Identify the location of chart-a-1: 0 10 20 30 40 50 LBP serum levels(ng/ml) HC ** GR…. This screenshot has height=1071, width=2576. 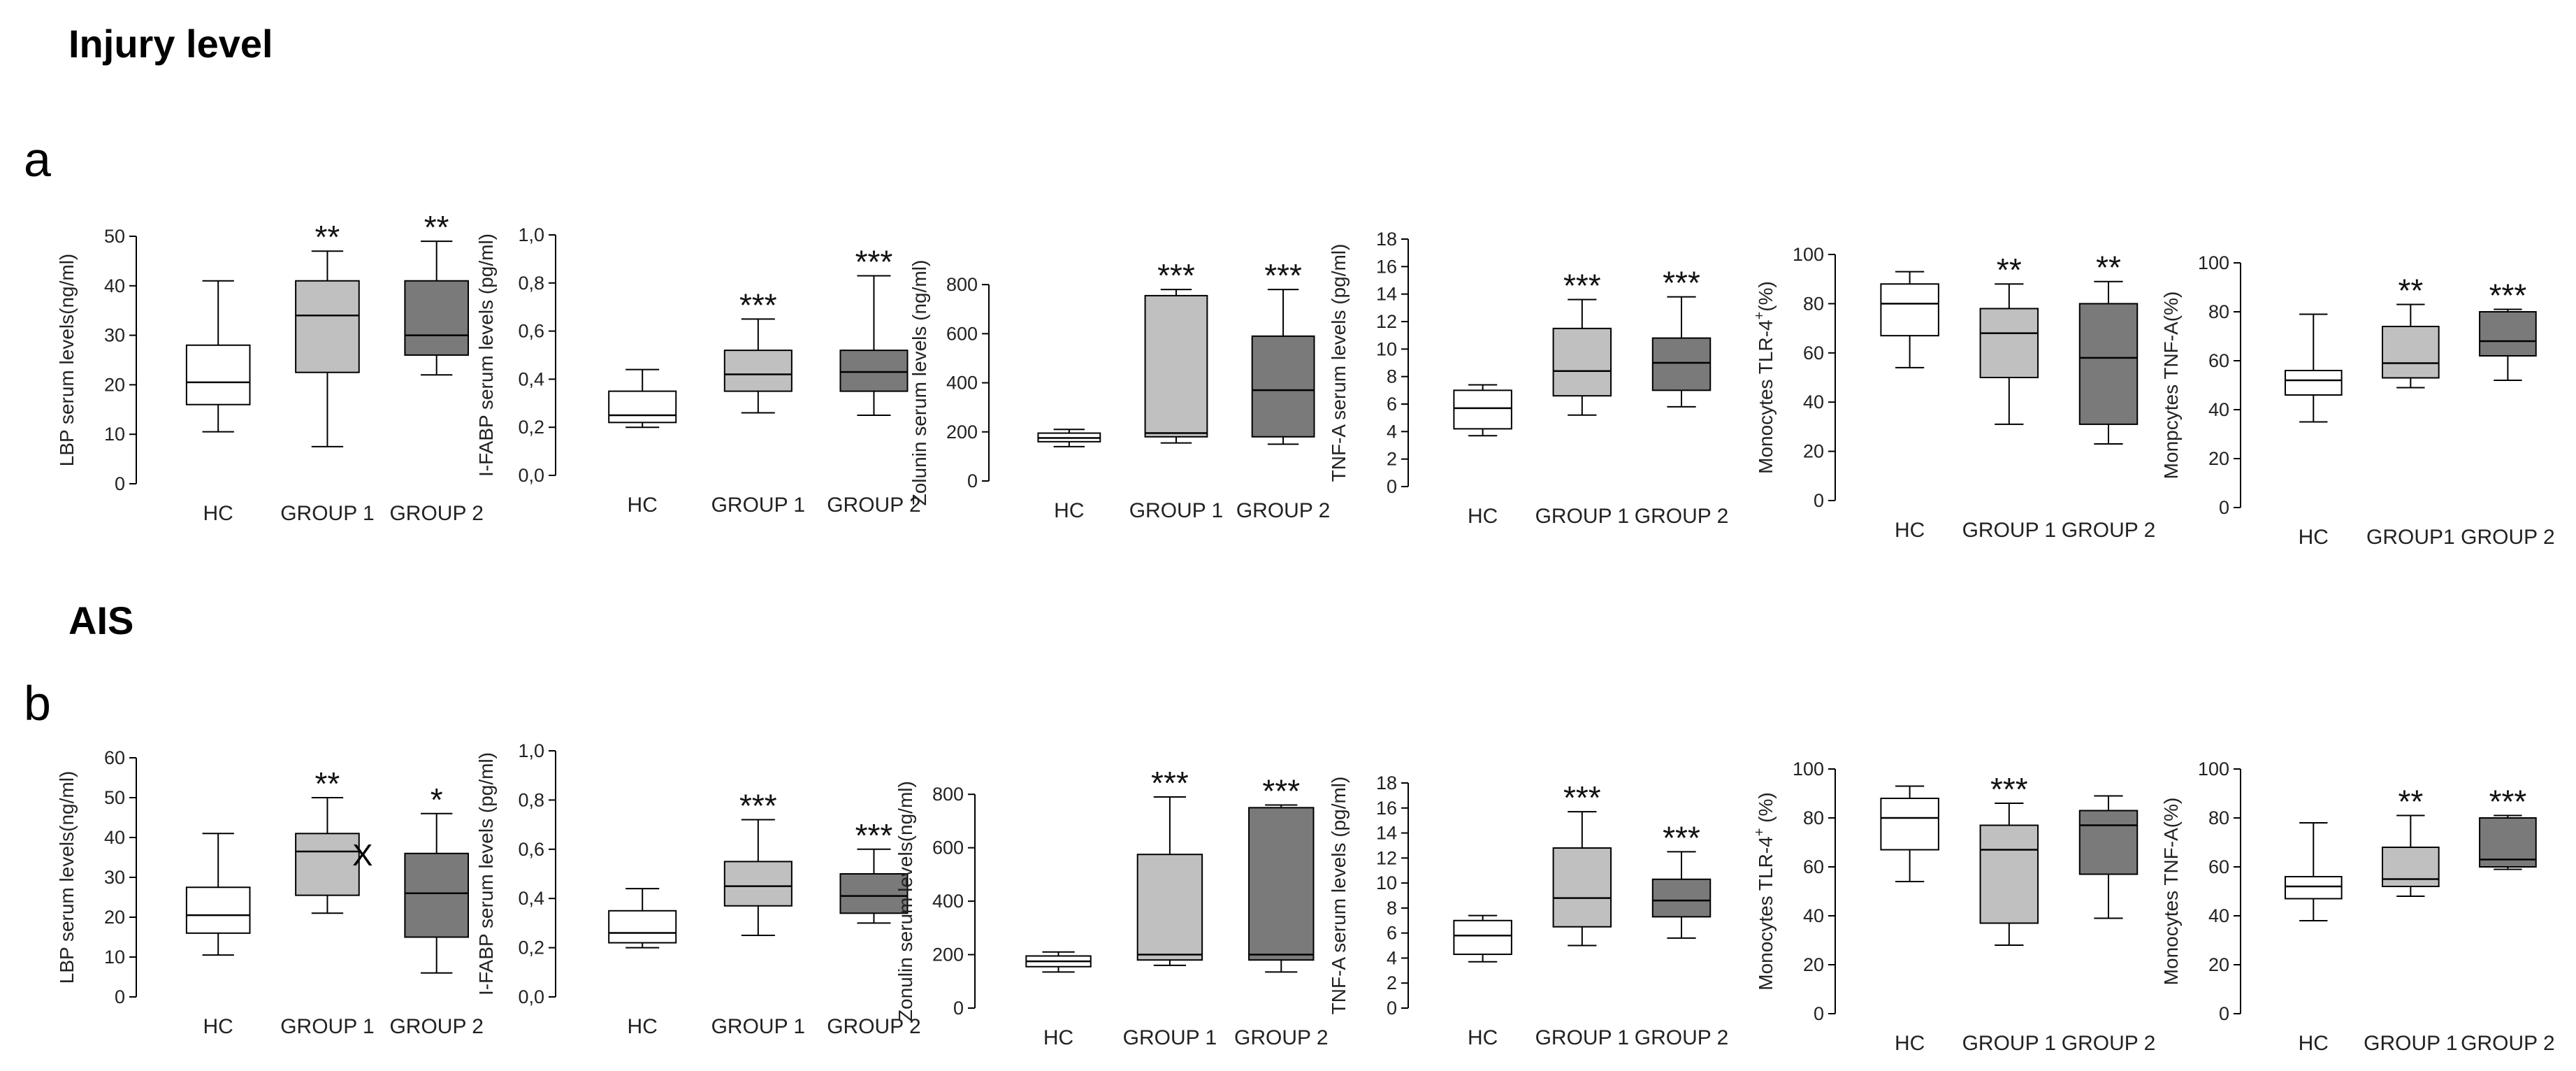
(270, 367).